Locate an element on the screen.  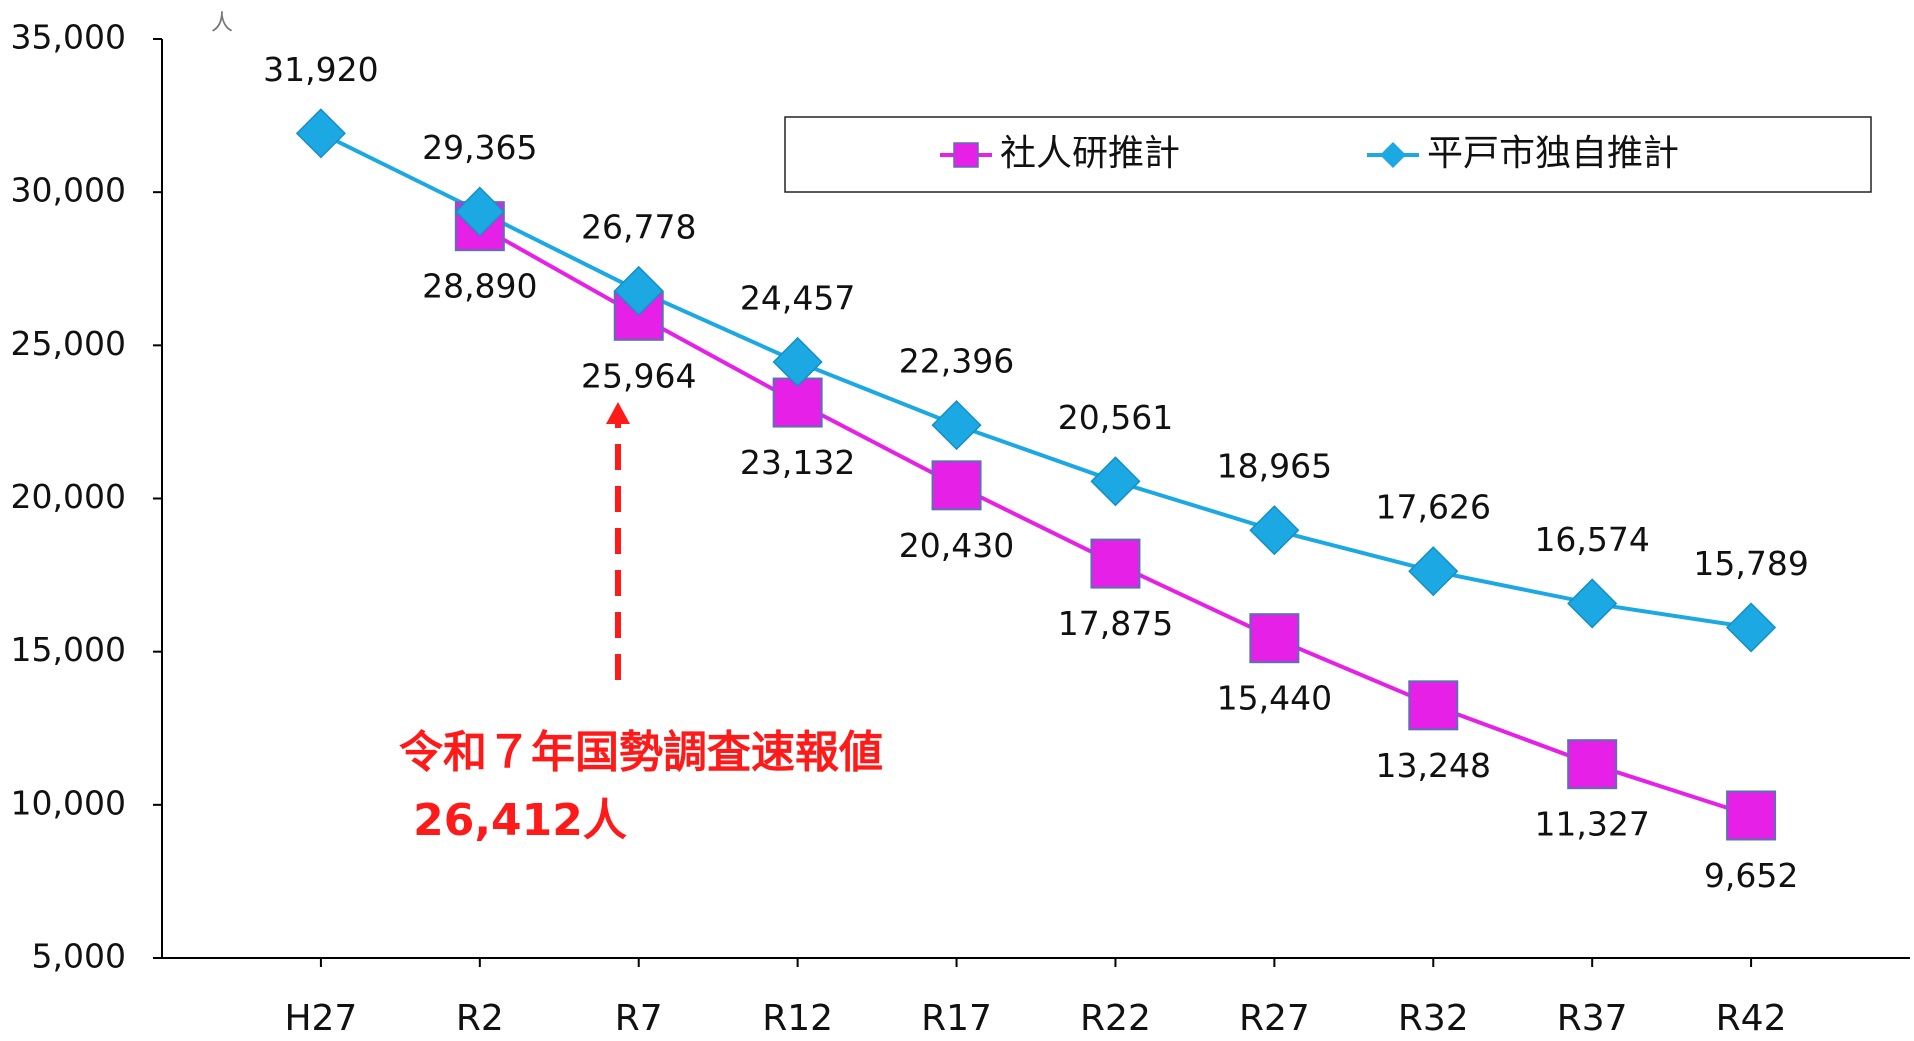
y-unit: 人 is located at coordinates (222, 23).